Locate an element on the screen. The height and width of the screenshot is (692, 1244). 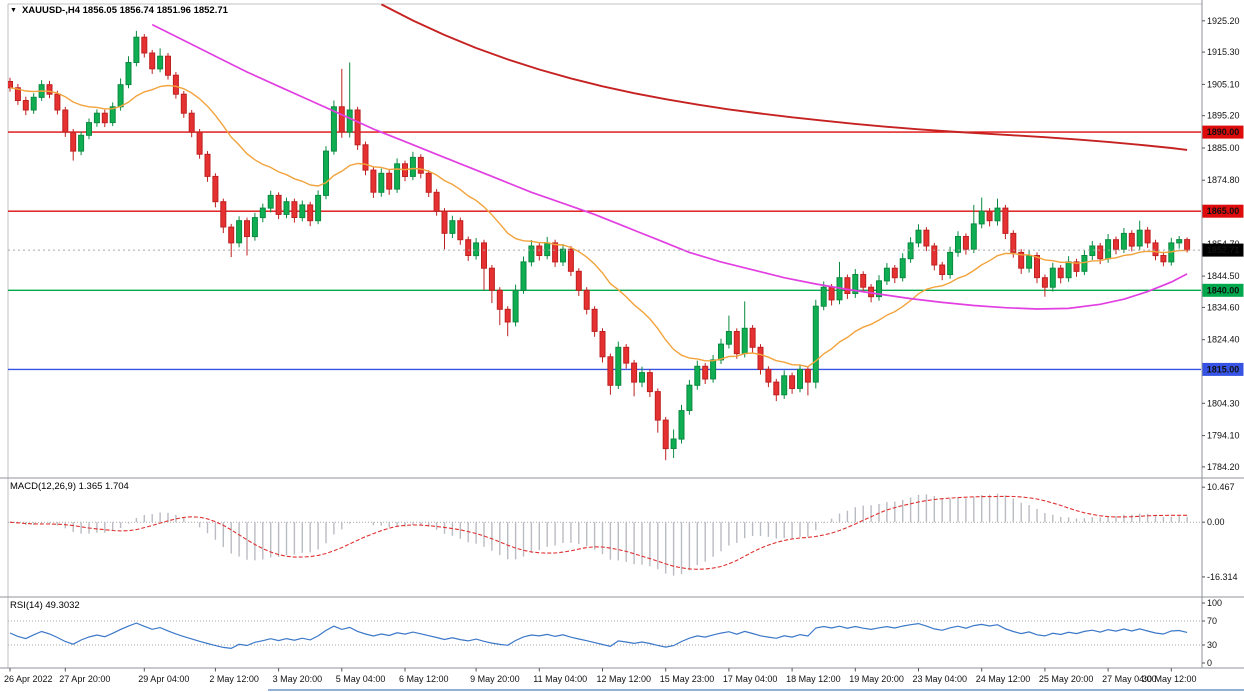
macd-axis-label: -16.314 is located at coordinates (1222, 577).